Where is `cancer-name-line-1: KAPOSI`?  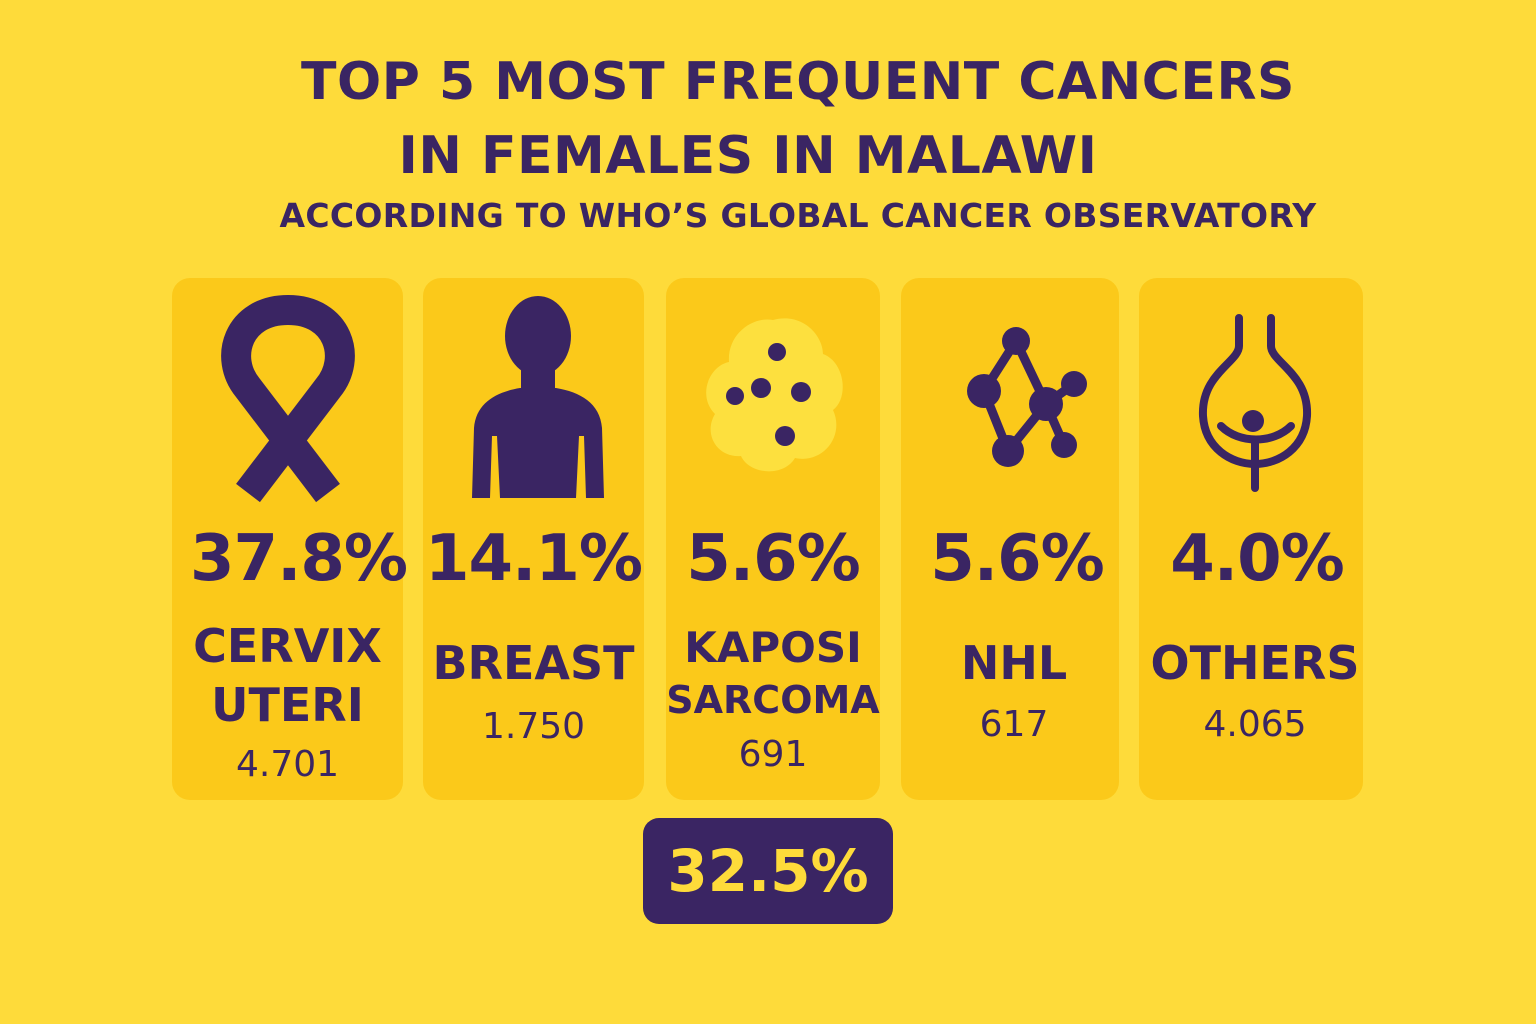 cancer-name-line-1: KAPOSI is located at coordinates (773, 647).